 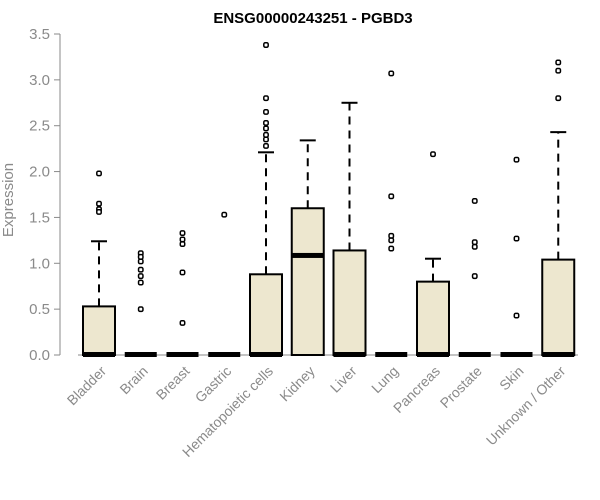 I want to click on chart-title: ENSG00000243251 - PGBD3, so click(x=312, y=18).